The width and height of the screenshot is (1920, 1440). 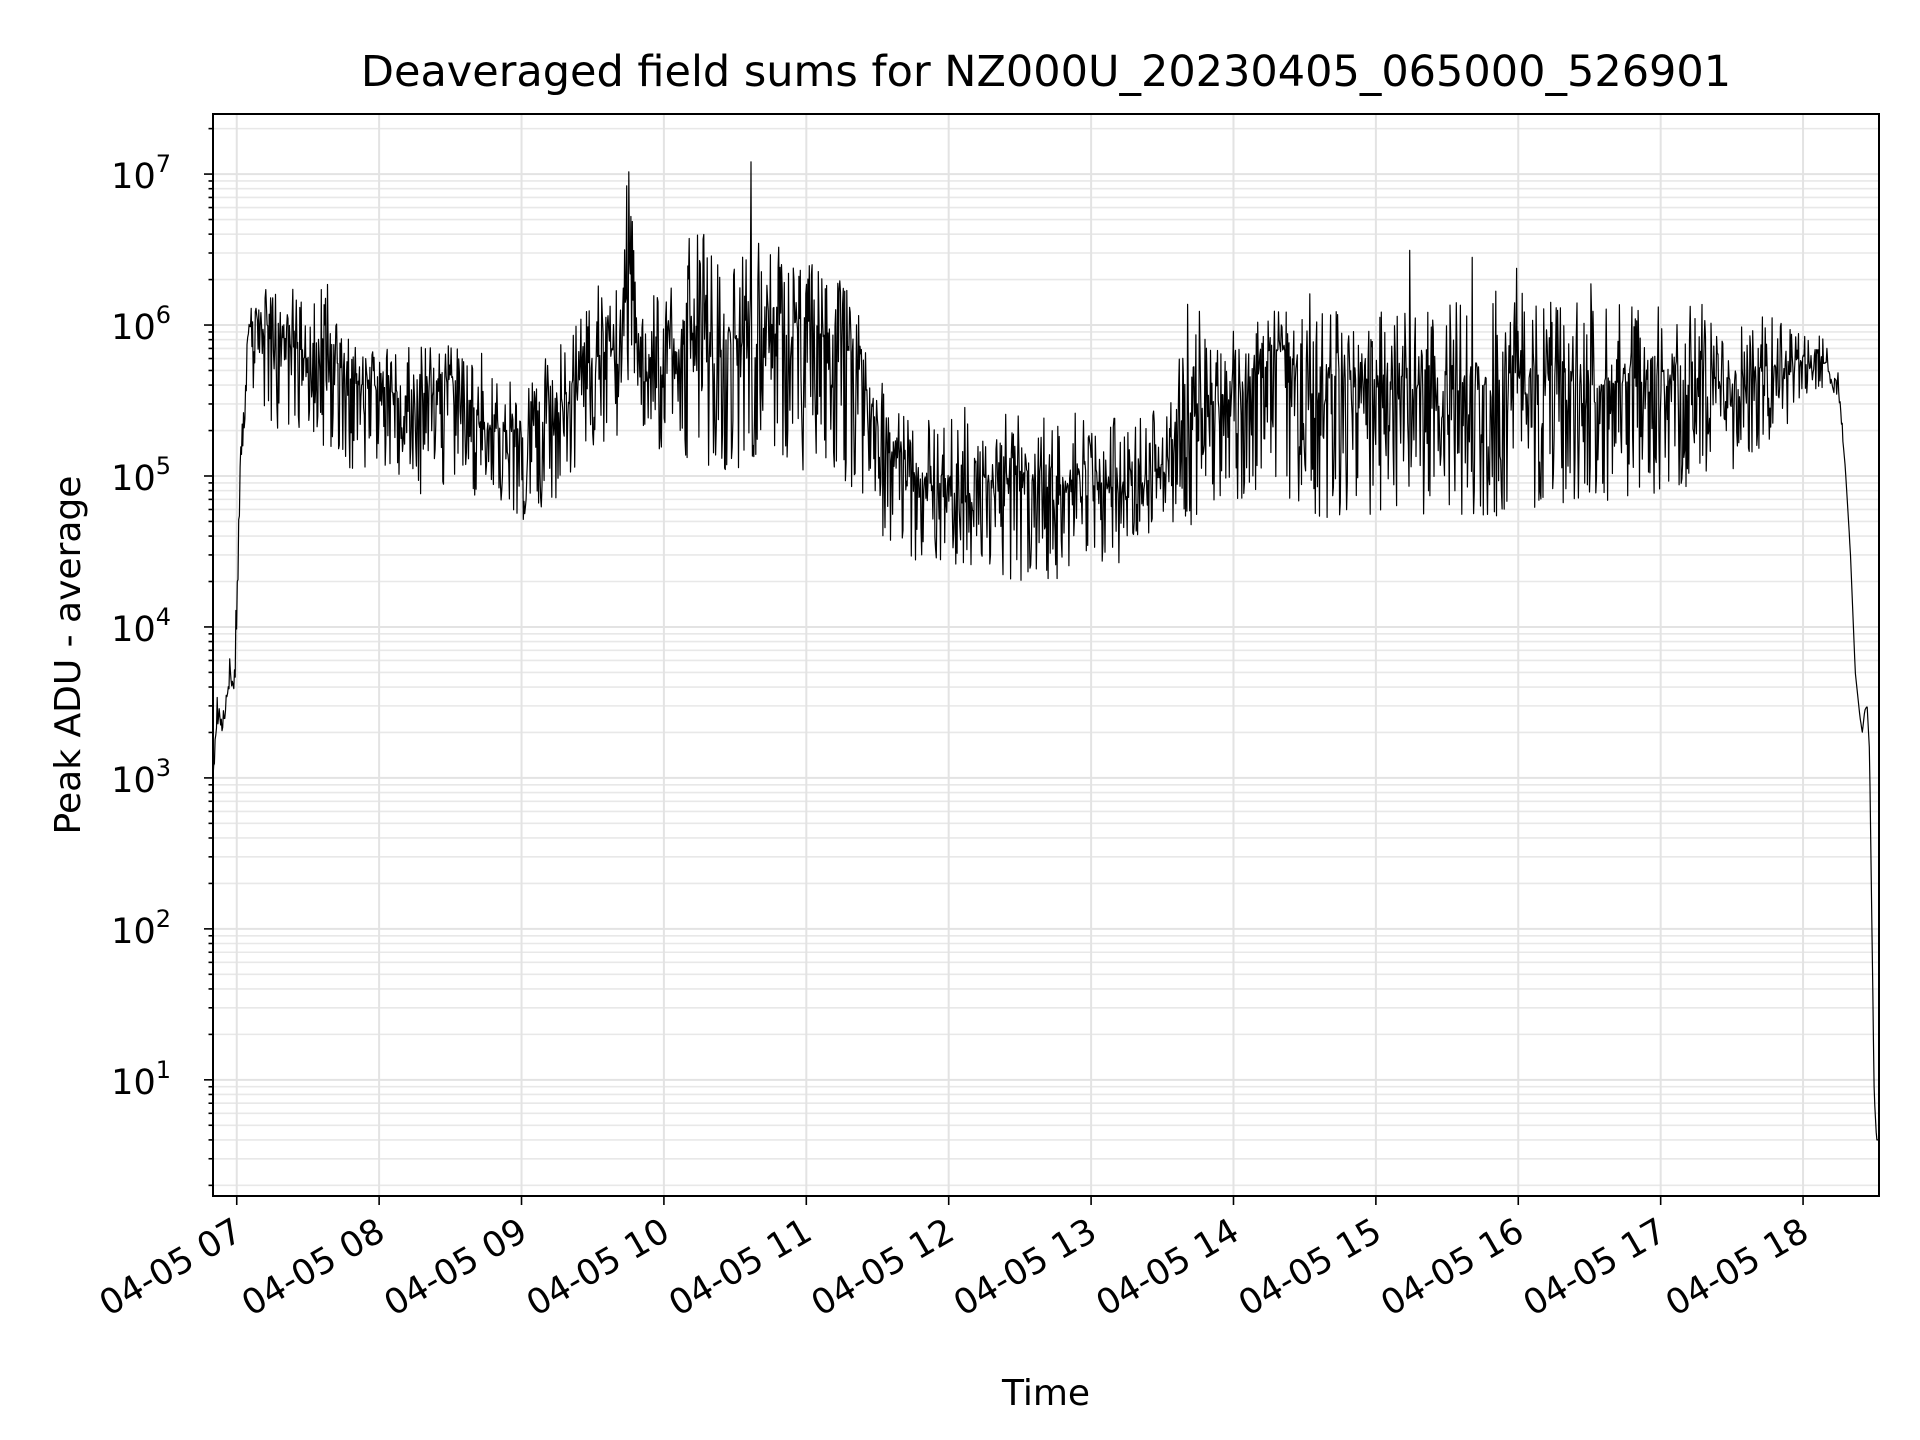 What do you see at coordinates (141, 324) in the screenshot?
I see `y-tick-label: 10⁶` at bounding box center [141, 324].